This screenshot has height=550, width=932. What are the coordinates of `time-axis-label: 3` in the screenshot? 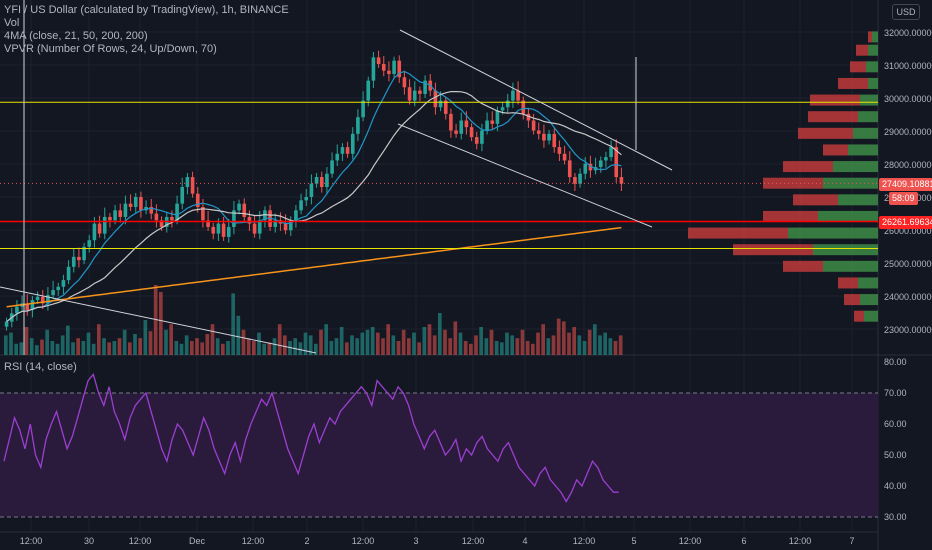 It's located at (415, 541).